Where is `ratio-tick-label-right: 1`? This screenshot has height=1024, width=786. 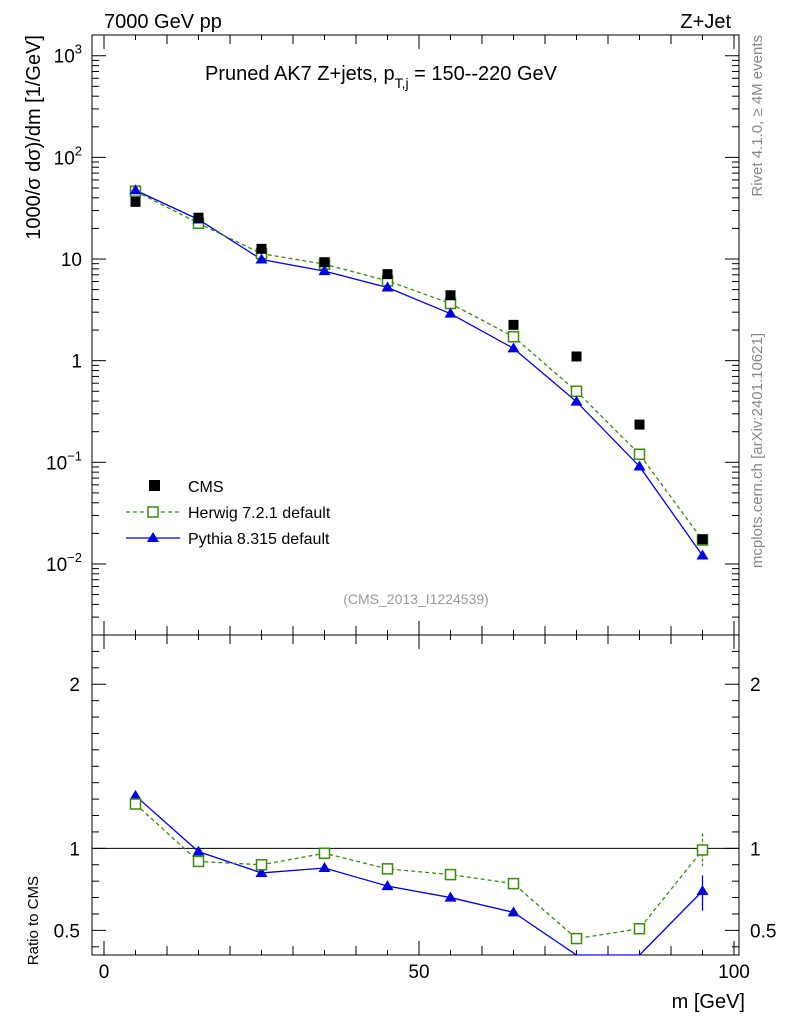 ratio-tick-label-right: 1 is located at coordinates (755, 849).